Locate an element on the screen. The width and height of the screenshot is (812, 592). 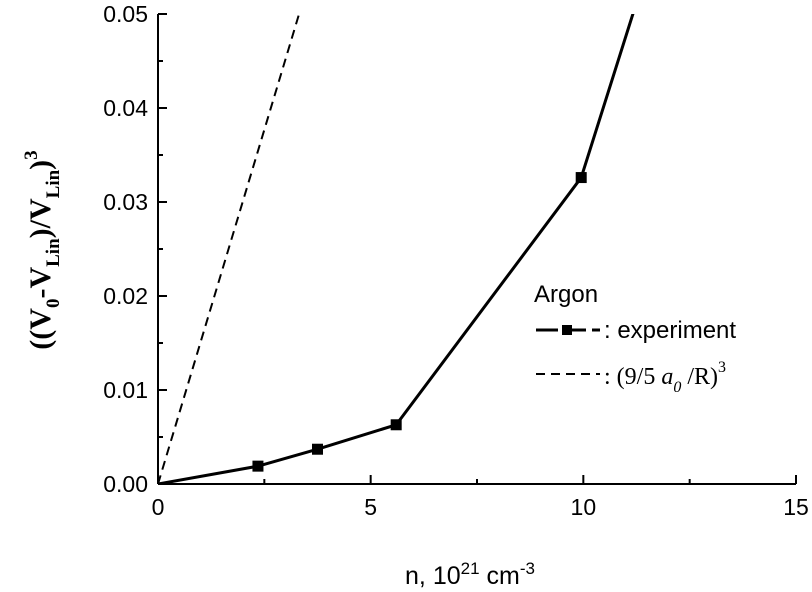
x-axis-title: n, 1021 cm-3 is located at coordinates (470, 574).